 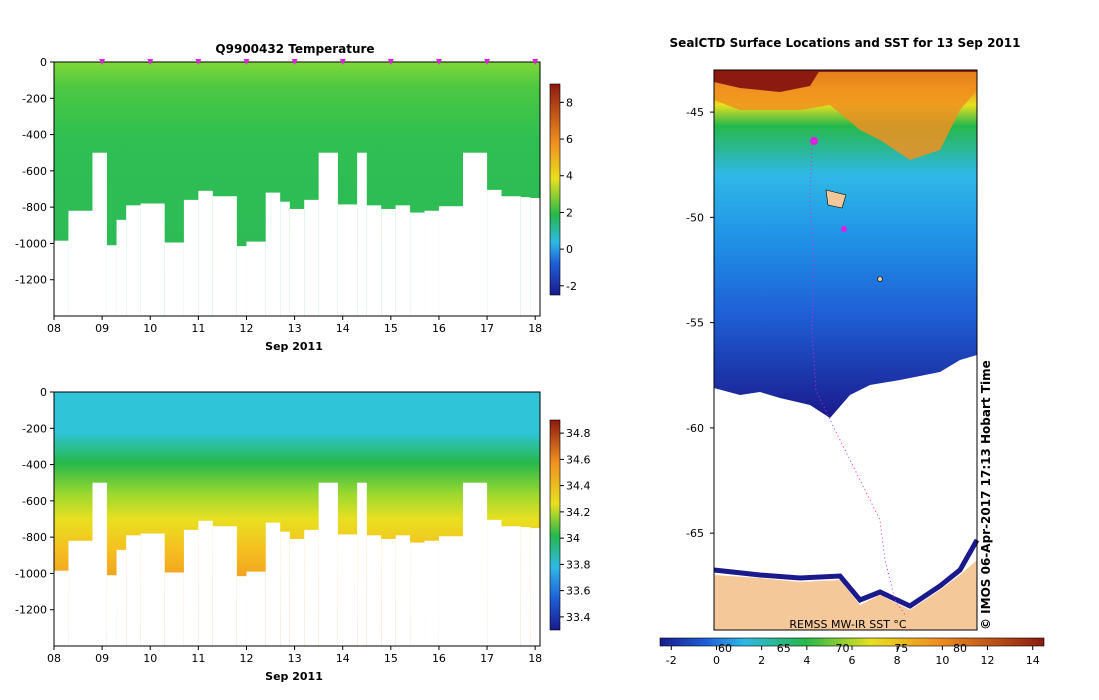 I want to click on salinity-x-axis: 08 09 10 11 12 13 14 15 16 17 18, so click(x=294, y=655).